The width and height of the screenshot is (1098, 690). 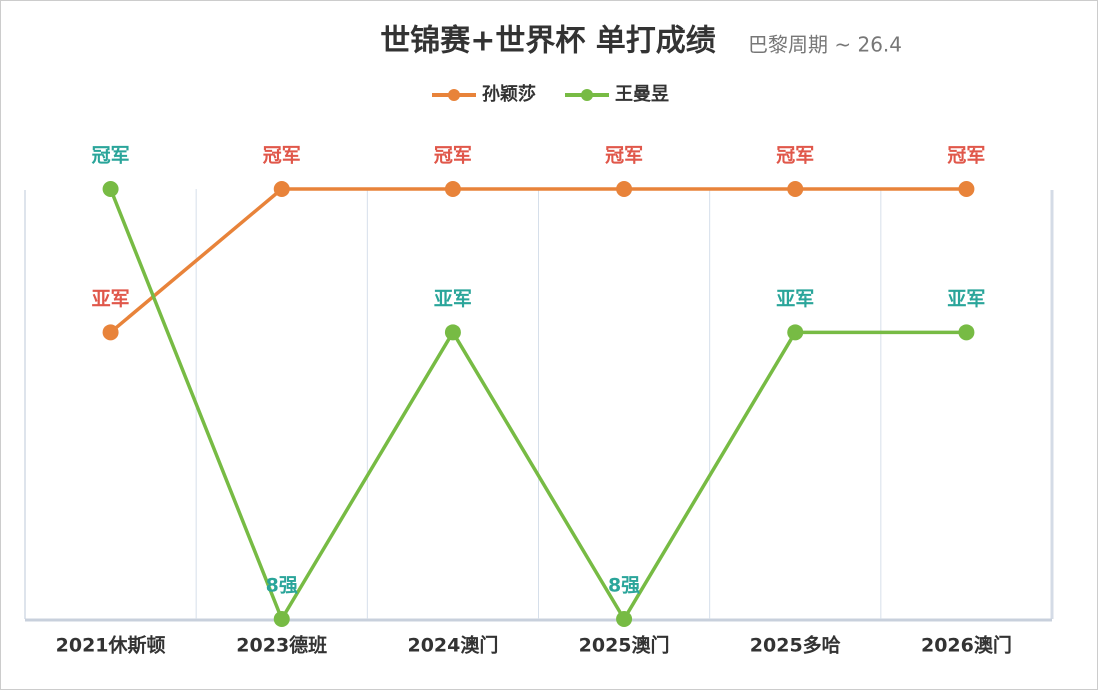 I want to click on chart-title: 世锦赛+世界杯 单打成绩, so click(x=548, y=41).